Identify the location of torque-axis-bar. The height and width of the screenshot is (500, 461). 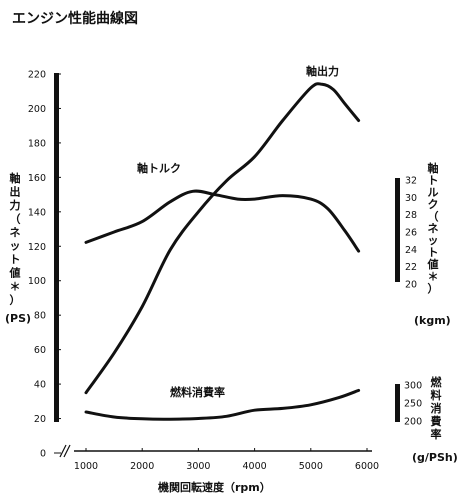
(397, 230).